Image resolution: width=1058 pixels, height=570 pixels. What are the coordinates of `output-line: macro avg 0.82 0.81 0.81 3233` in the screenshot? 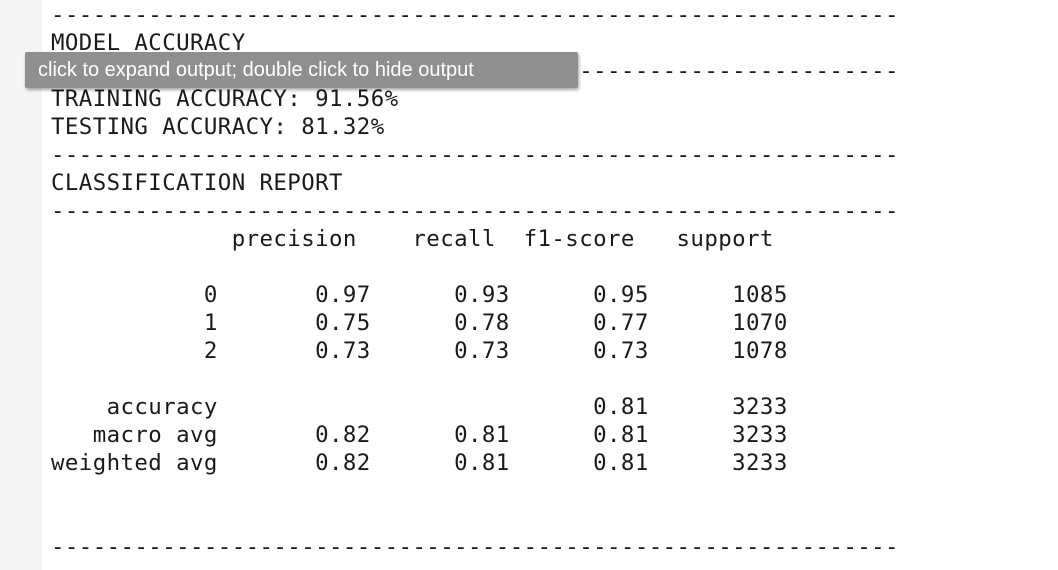 It's located at (419, 435).